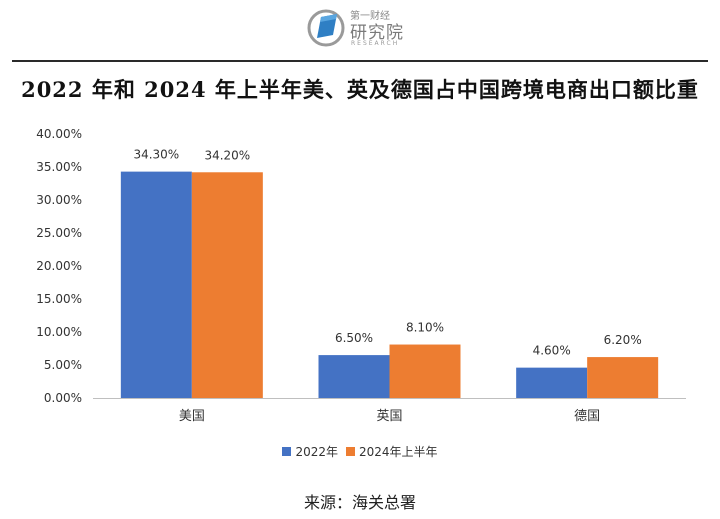 This screenshot has height=519, width=720. Describe the element at coordinates (59, 200) in the screenshot. I see `y-tick-label: 30.00%` at that location.